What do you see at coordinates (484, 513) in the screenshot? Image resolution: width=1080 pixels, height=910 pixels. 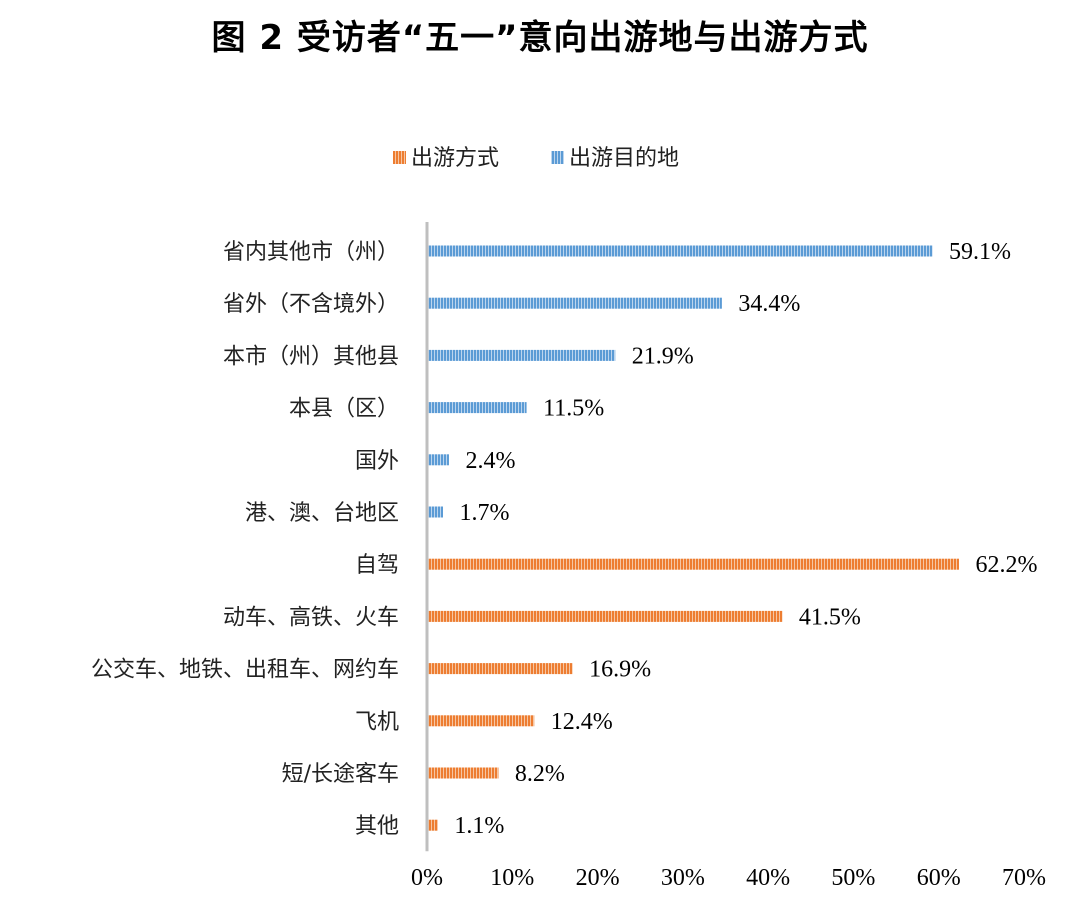 I see `data-label: 1.7%` at bounding box center [484, 513].